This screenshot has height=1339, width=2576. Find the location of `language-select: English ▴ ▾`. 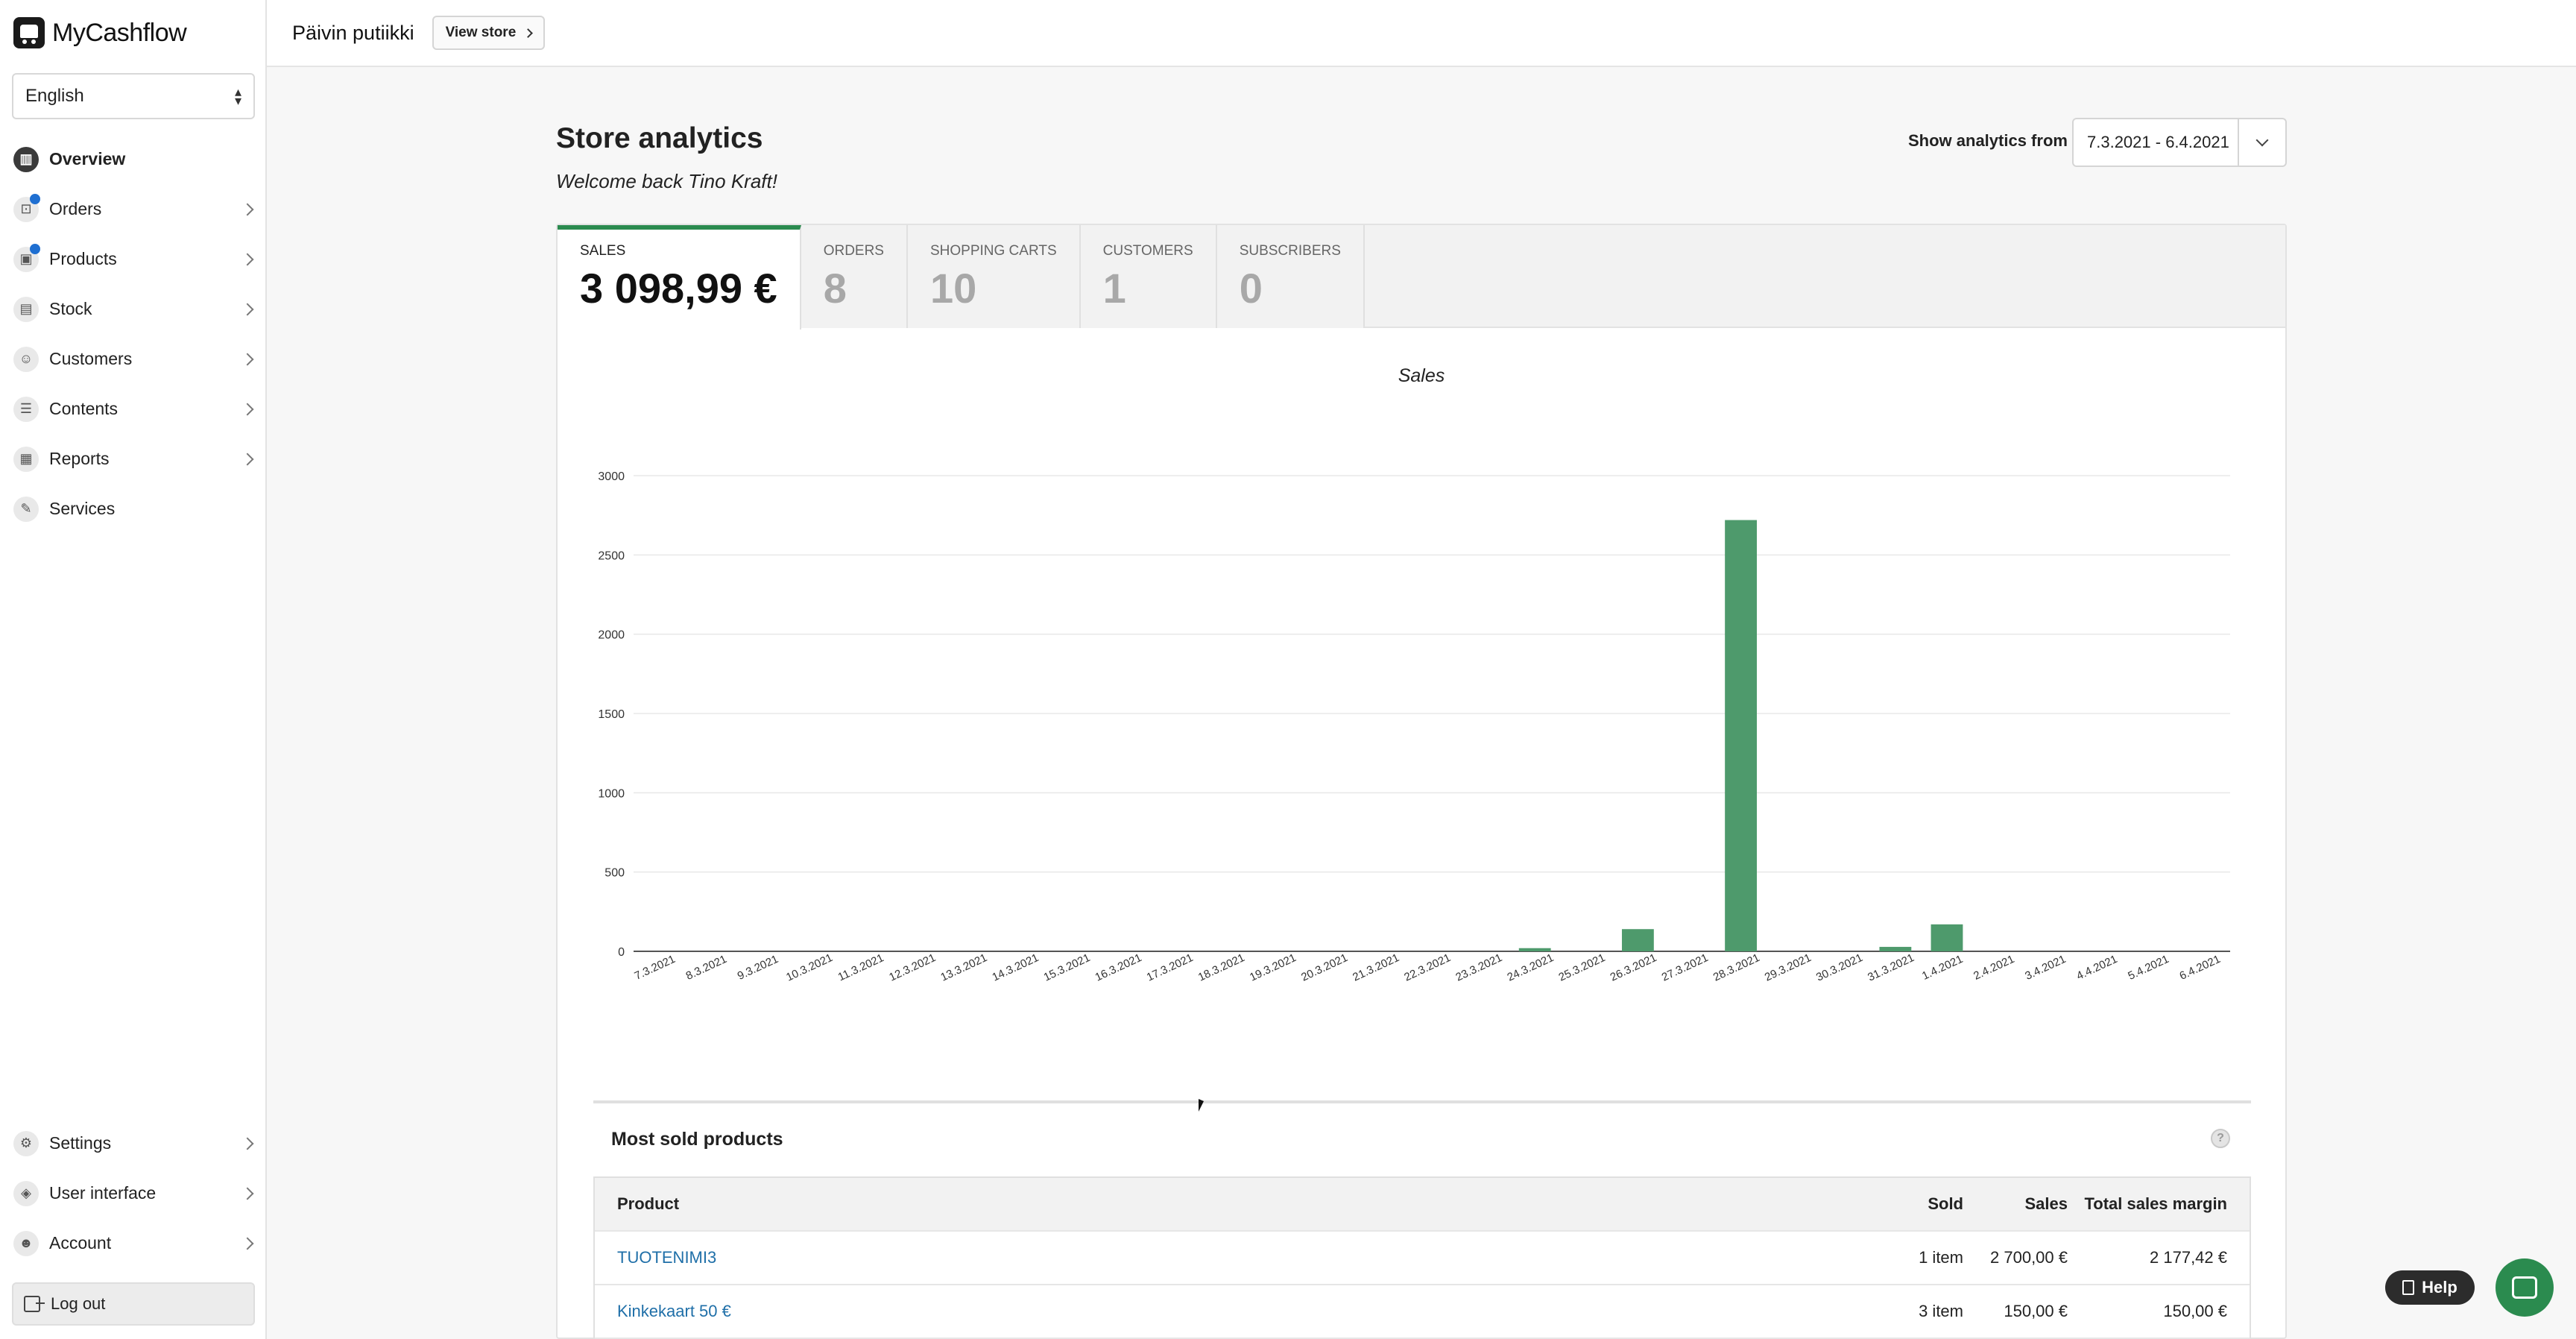

language-select: English ▴ ▾ is located at coordinates (133, 96).